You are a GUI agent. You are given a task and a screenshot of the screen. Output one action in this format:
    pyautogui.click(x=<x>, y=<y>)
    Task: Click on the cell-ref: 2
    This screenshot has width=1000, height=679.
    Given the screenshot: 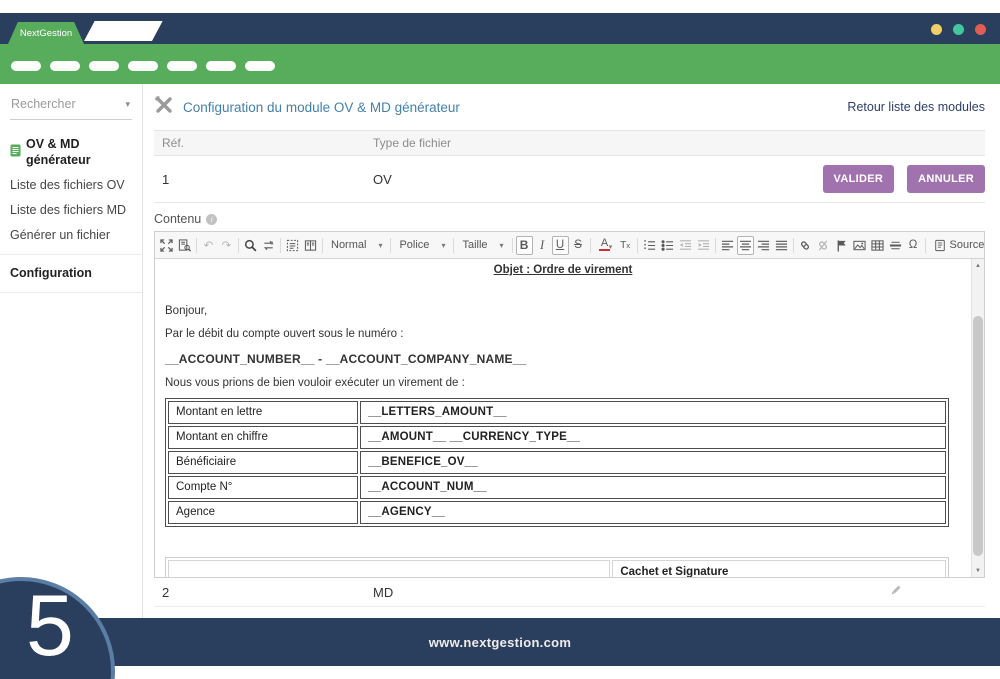 What is the action you would take?
    pyautogui.click(x=166, y=592)
    